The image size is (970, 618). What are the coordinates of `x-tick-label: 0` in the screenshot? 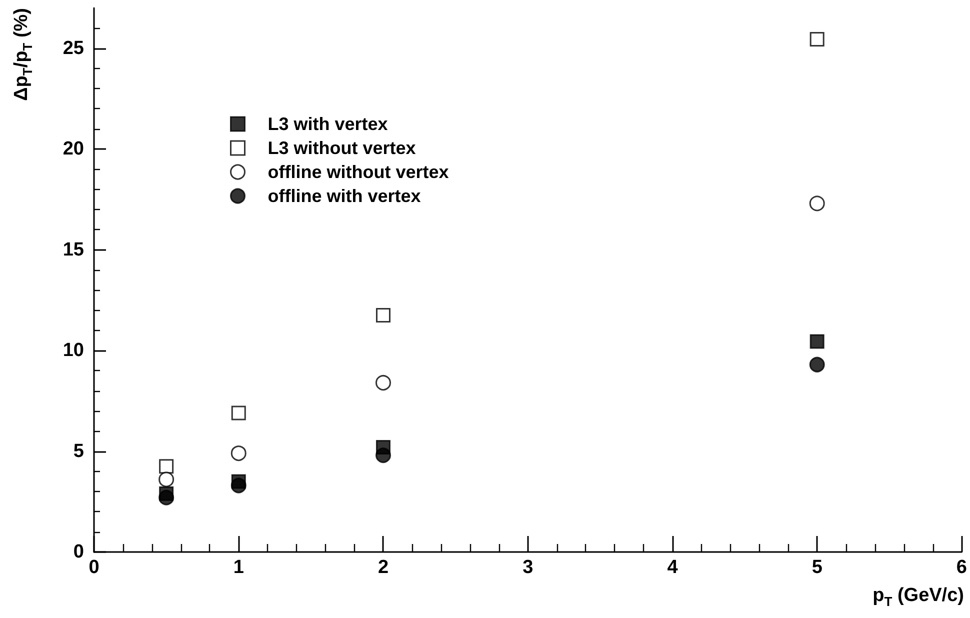 It's located at (94, 567).